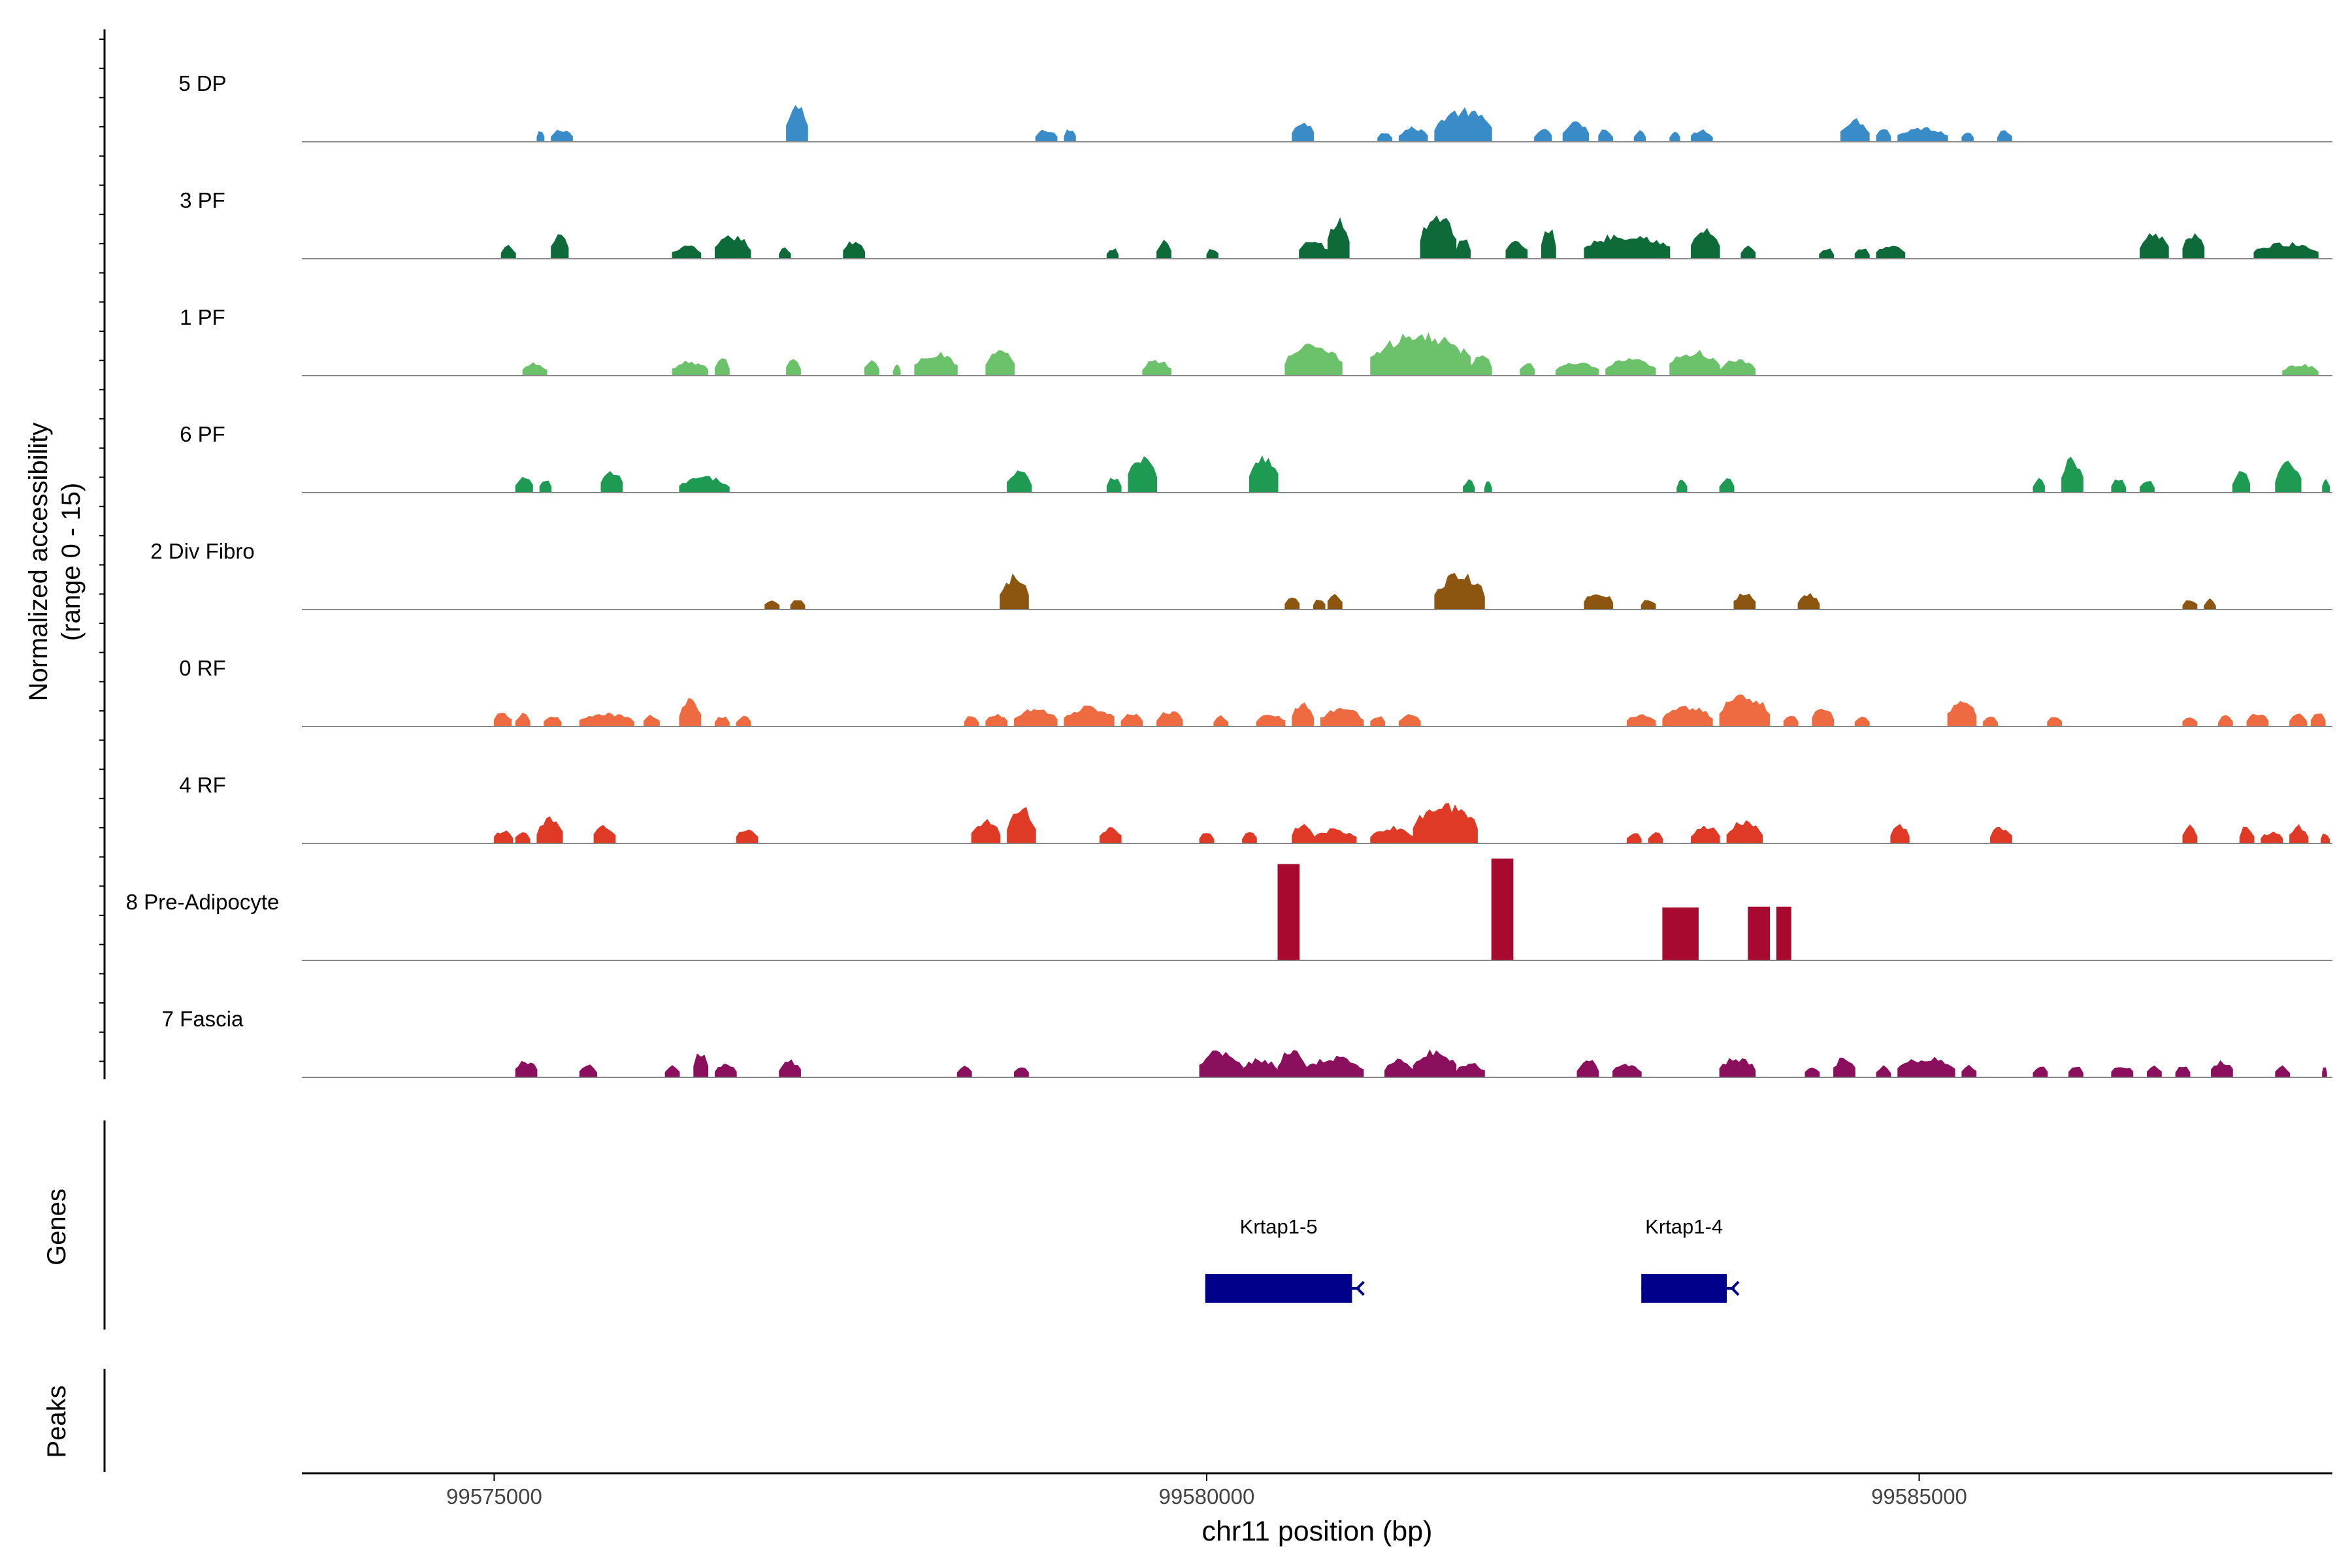 This screenshot has width=2352, height=1568. I want to click on gene-label: Krtap1-5, so click(1279, 1226).